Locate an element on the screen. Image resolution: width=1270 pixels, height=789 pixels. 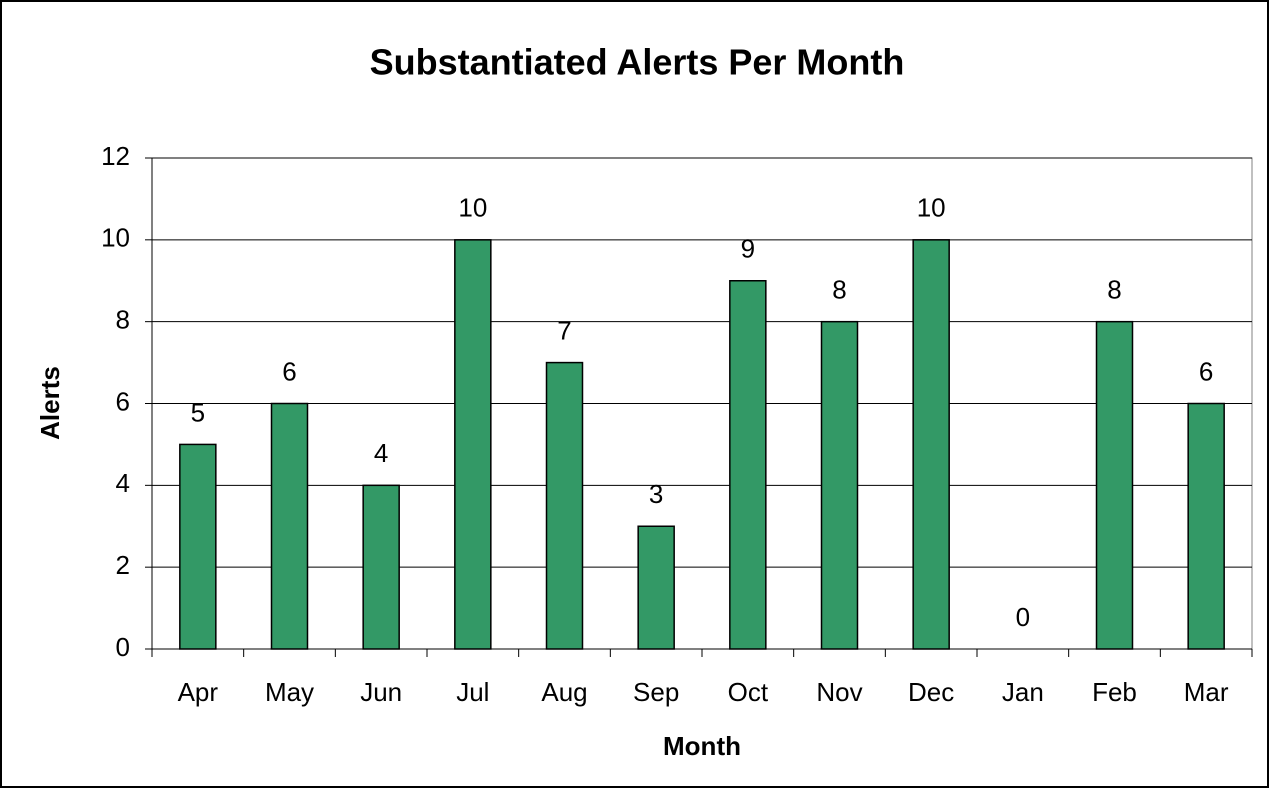
x-tick-label: Dec is located at coordinates (931, 692).